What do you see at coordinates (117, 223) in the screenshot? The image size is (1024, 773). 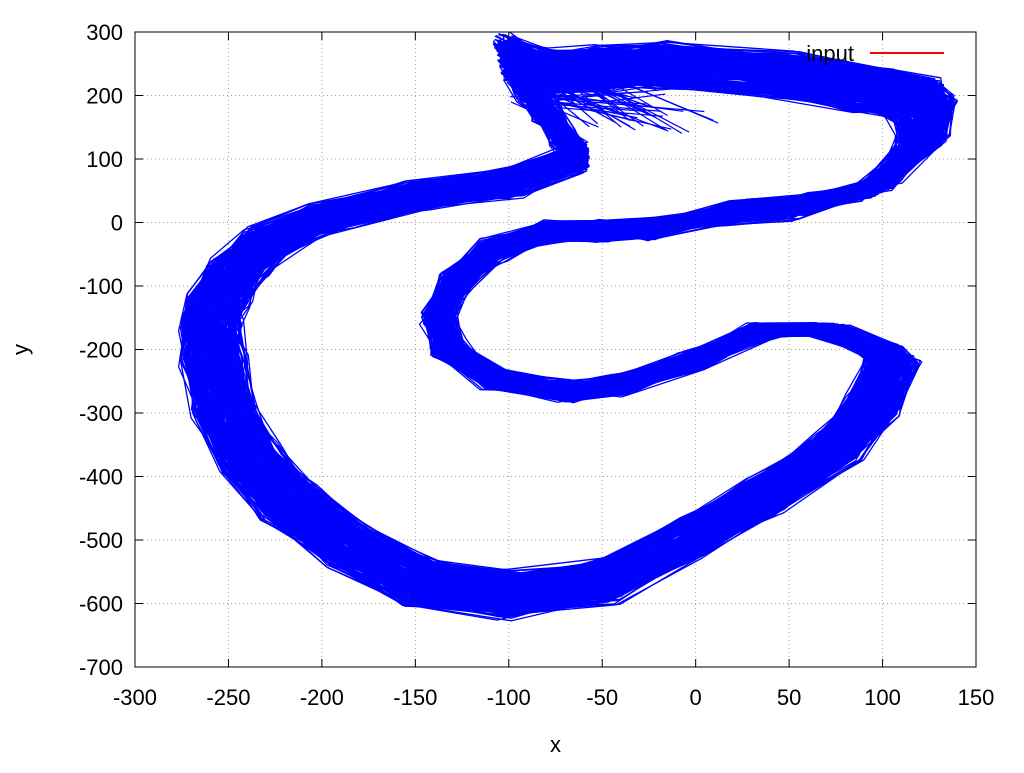 I see `y-tick-label: 0` at bounding box center [117, 223].